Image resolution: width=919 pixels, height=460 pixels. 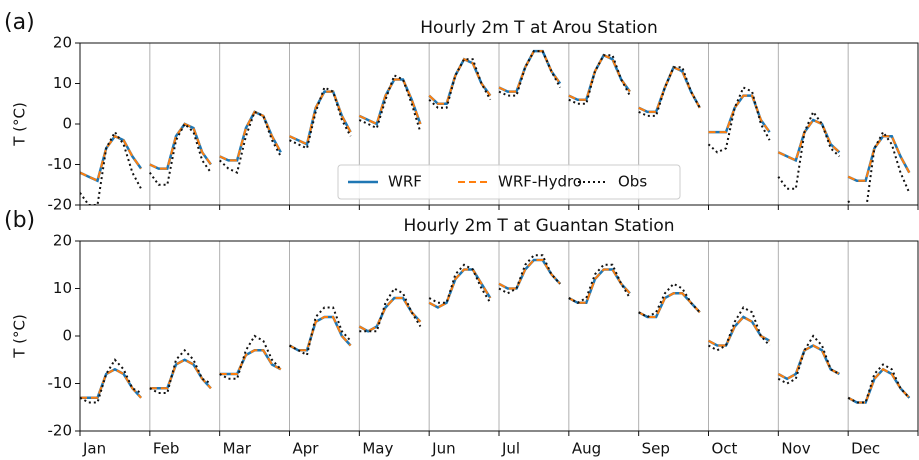 I want to click on x-tick-label: Apr, so click(x=306, y=449).